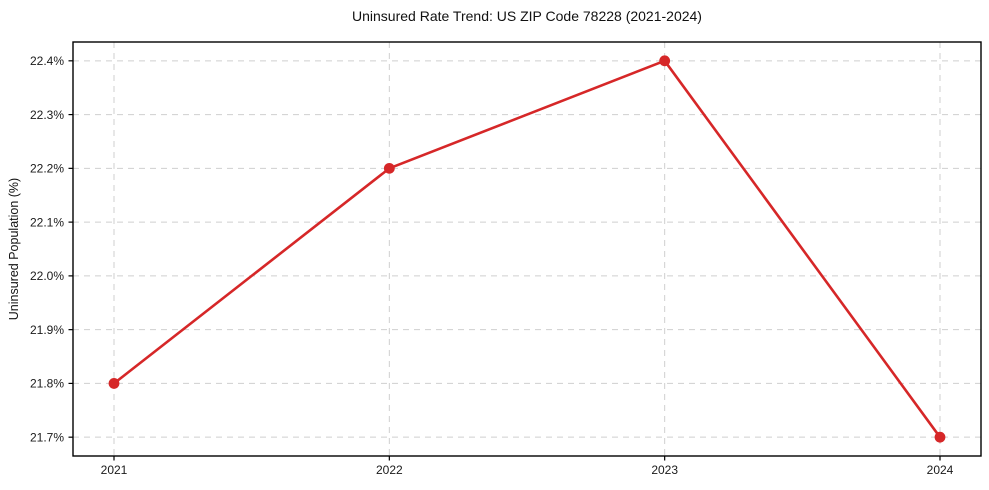  Describe the element at coordinates (47, 222) in the screenshot. I see `y-tick-label: 22.1%` at that location.